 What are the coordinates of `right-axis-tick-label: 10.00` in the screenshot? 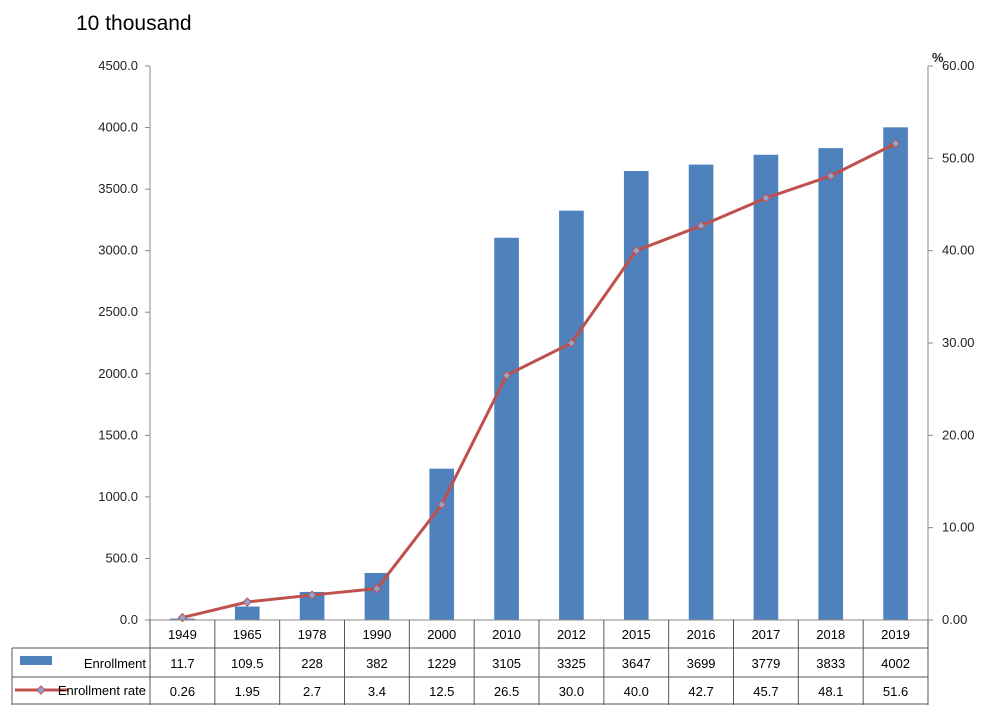 It's located at (958, 527).